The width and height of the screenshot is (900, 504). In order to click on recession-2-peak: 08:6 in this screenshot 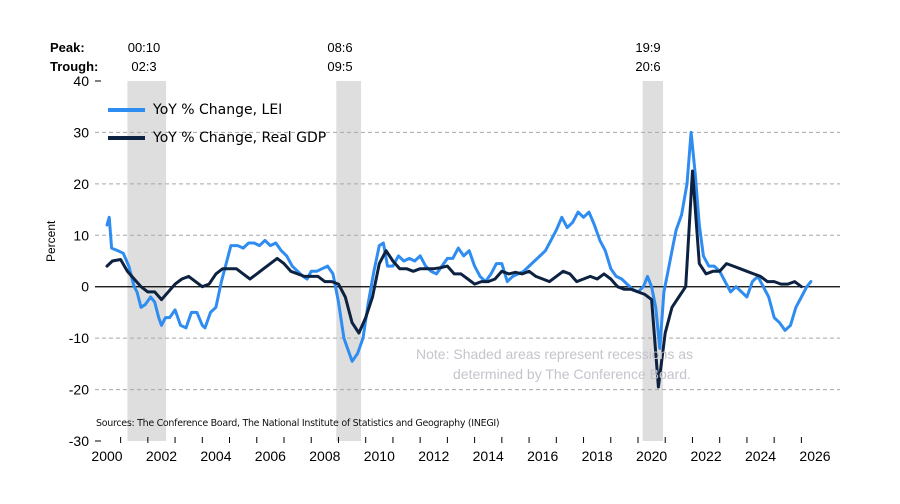, I will do `click(340, 47)`.